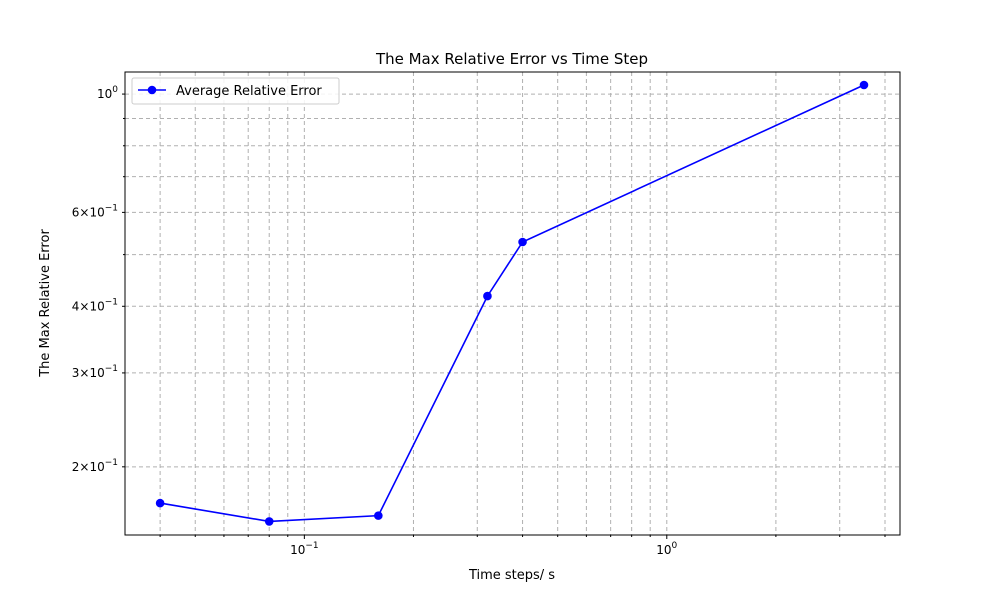 This screenshot has width=1000, height=604. Describe the element at coordinates (666, 549) in the screenshot. I see `x-tick-label: 10⁰` at that location.